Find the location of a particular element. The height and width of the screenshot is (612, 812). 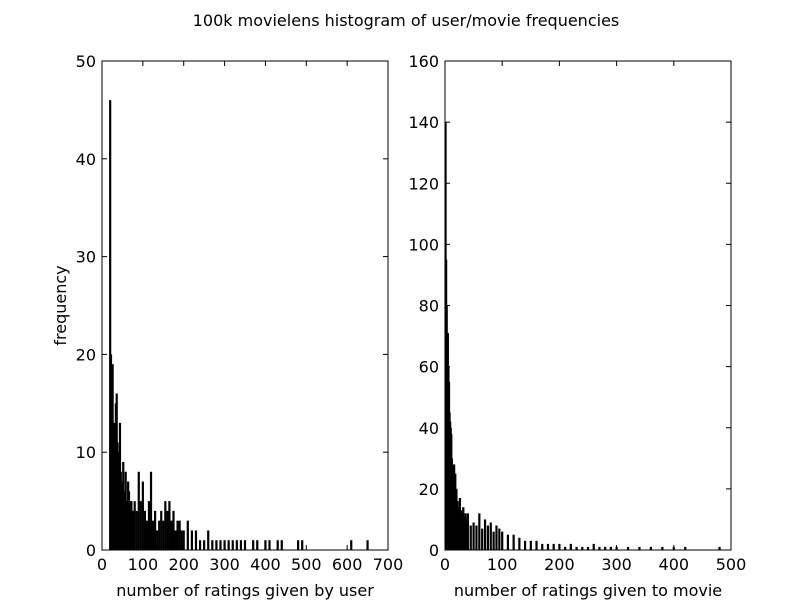

user-x-tick-label: 500 is located at coordinates (306, 564).